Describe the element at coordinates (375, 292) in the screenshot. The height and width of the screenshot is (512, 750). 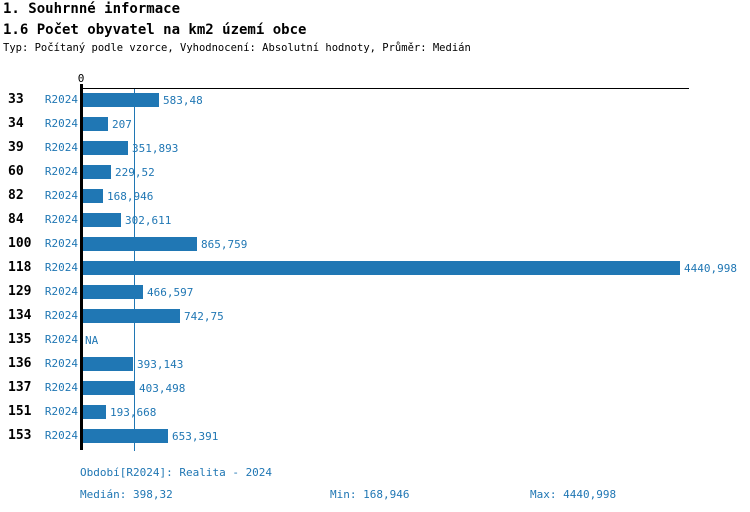
I see `chart-row: 129 R2024 466,597` at that location.